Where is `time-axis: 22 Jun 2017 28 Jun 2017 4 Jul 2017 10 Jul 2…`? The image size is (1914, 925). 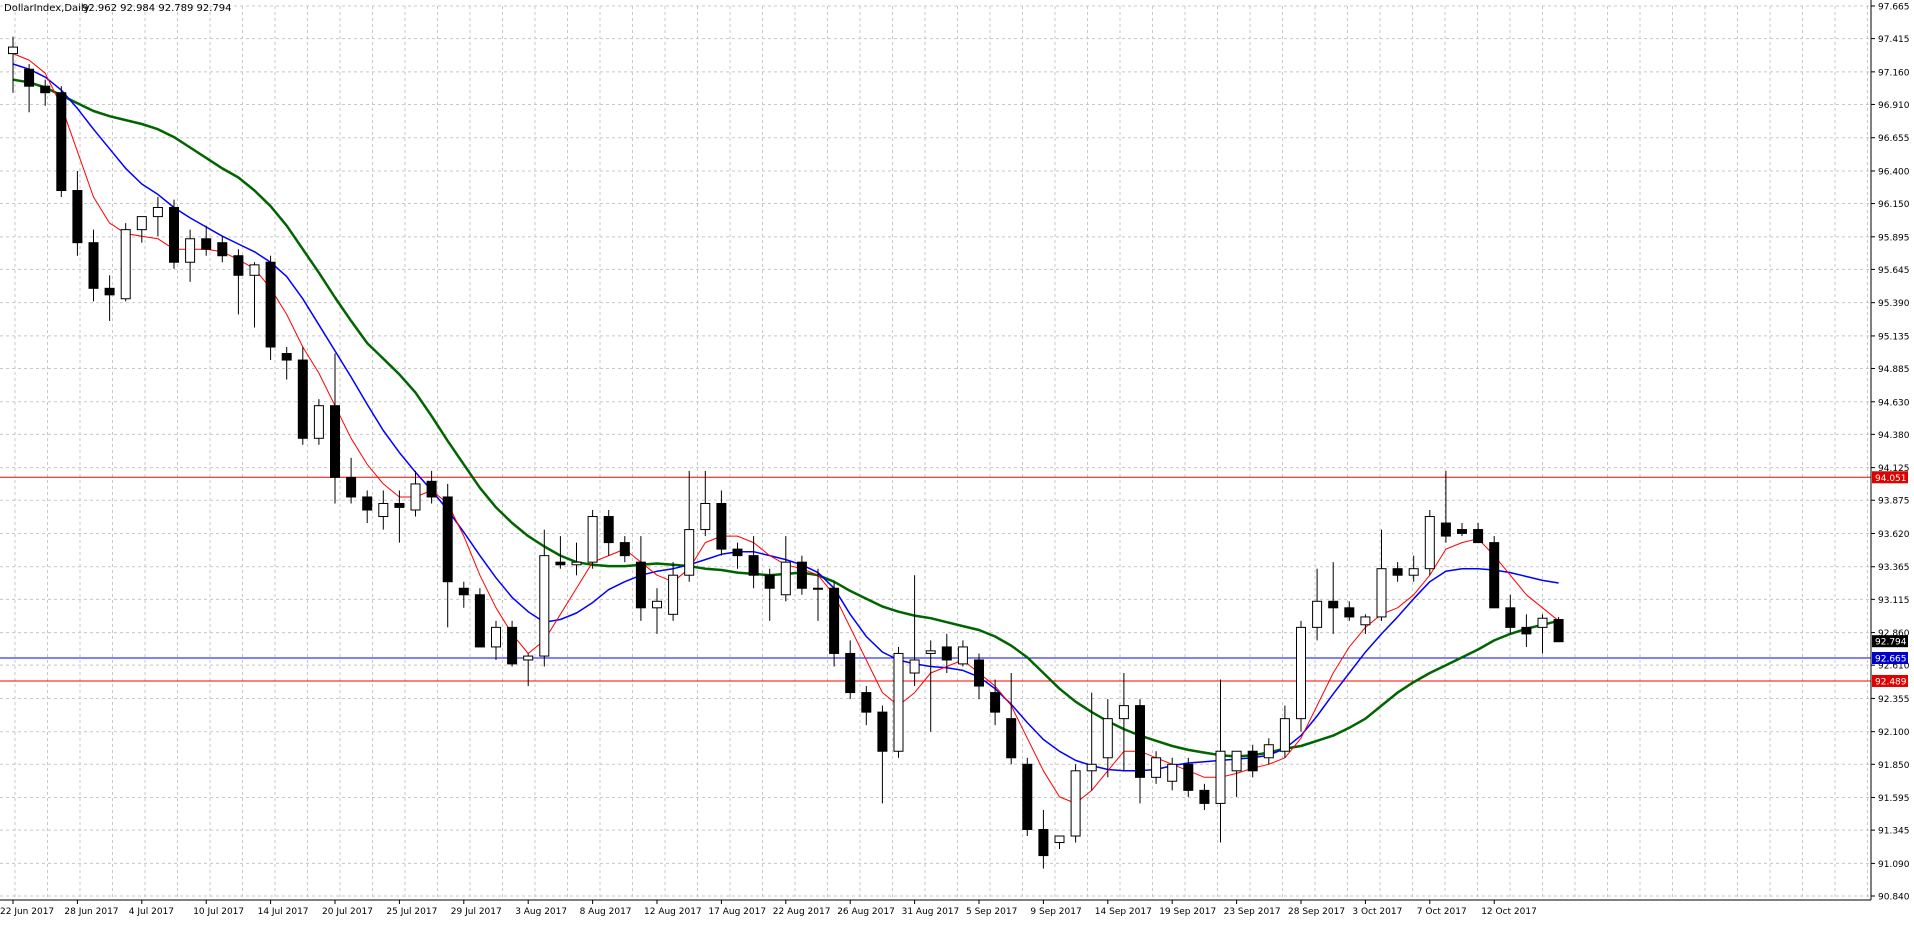
time-axis: 22 Jun 2017 28 Jun 2017 4 Jul 2017 10 Jul 2… is located at coordinates (768, 908).